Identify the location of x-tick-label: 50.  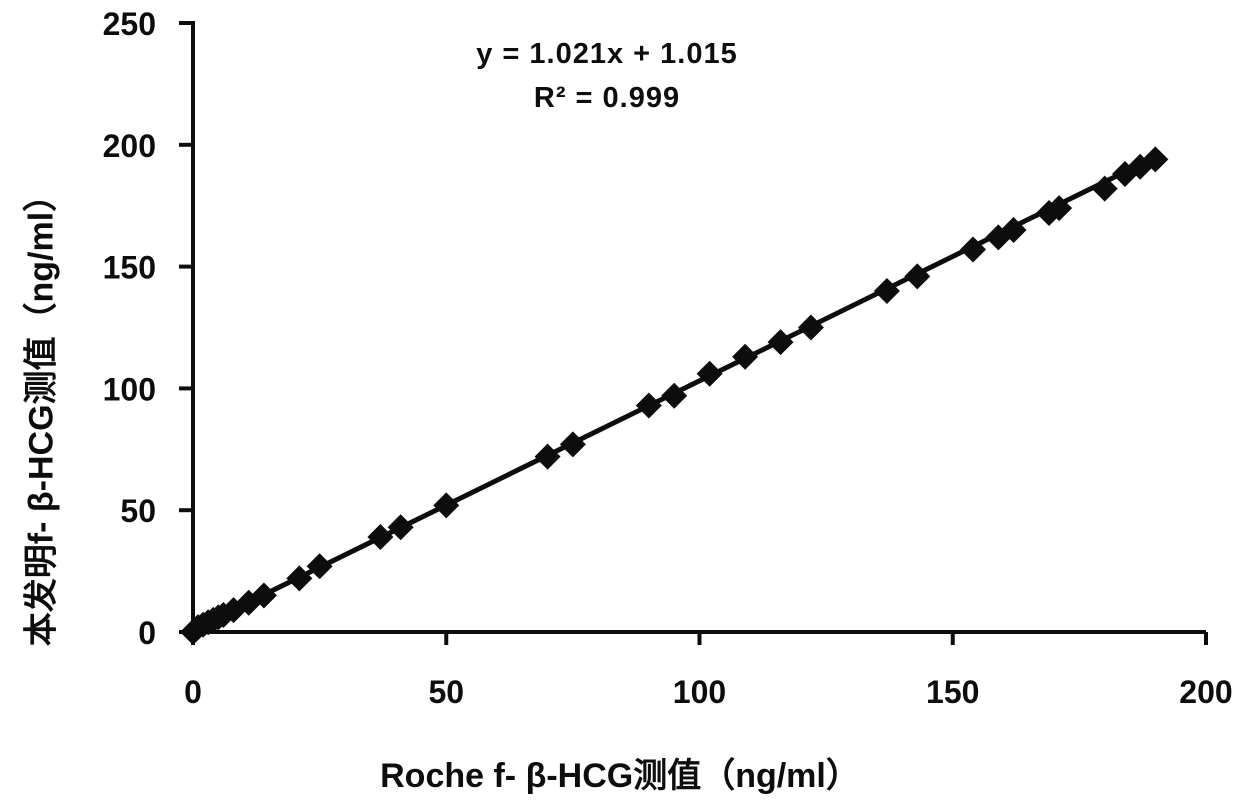
(446, 692).